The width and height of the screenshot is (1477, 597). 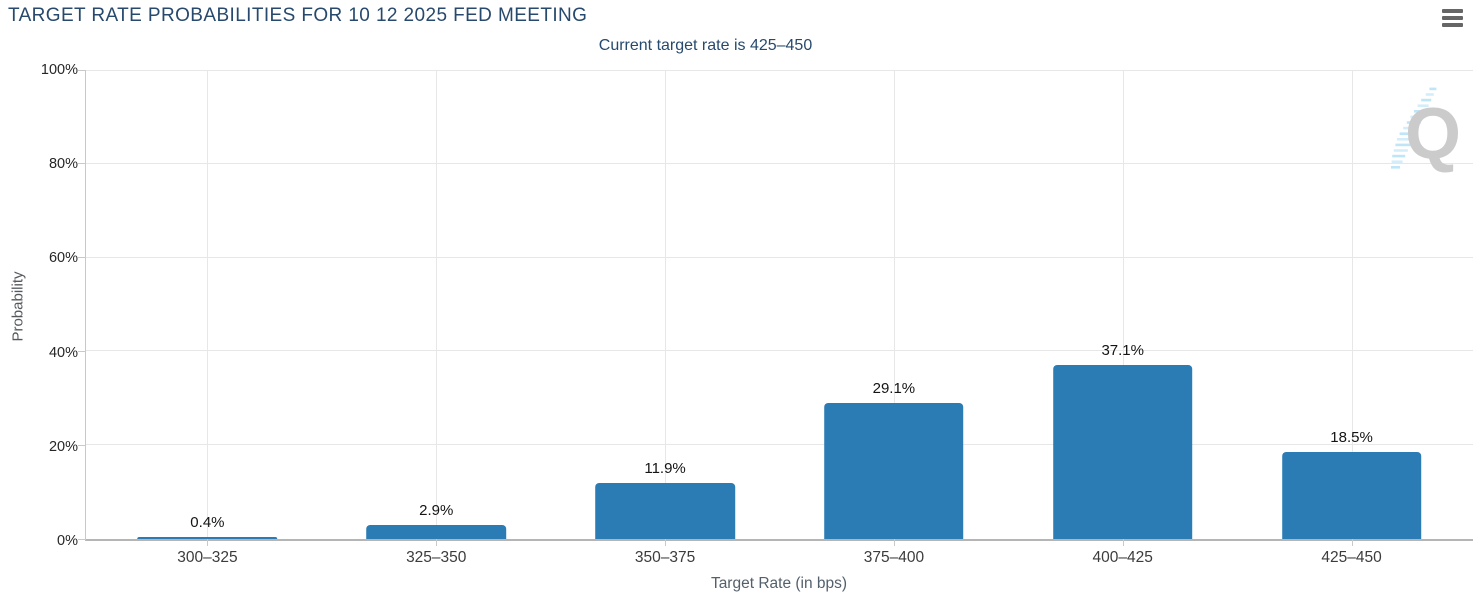 What do you see at coordinates (59, 70) in the screenshot?
I see `y-tick-label: 100%` at bounding box center [59, 70].